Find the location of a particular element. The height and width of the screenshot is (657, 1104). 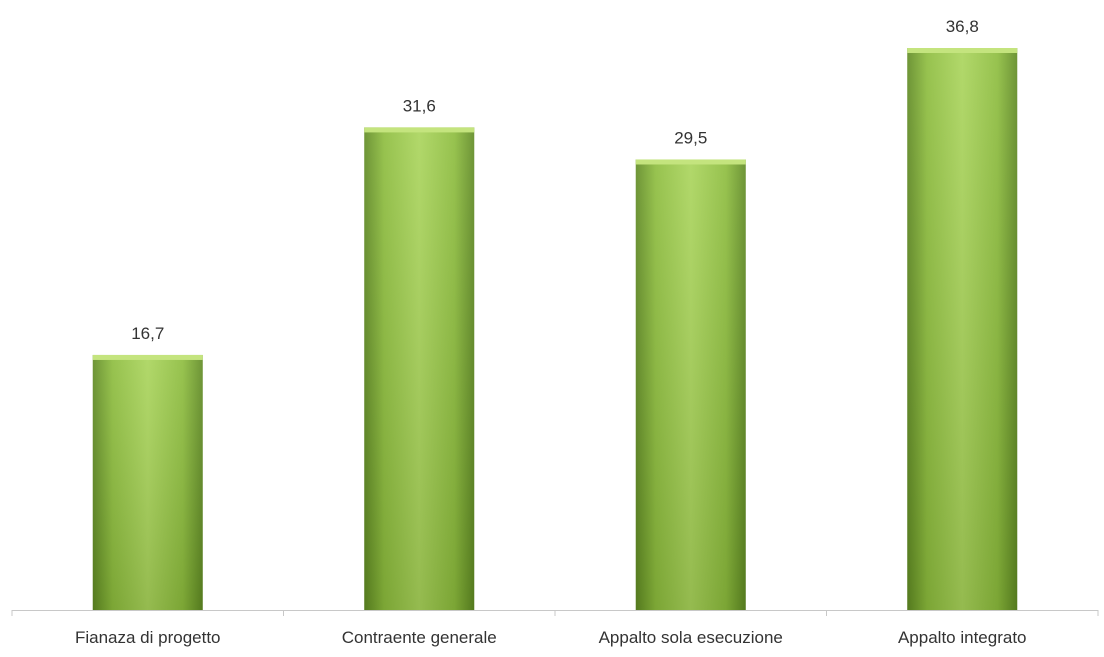

x-axis is located at coordinates (555, 613).